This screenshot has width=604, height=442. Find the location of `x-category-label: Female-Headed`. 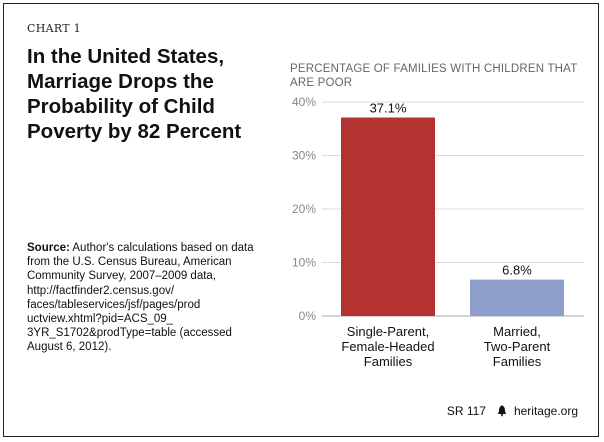

x-category-label: Female-Headed is located at coordinates (387, 346).